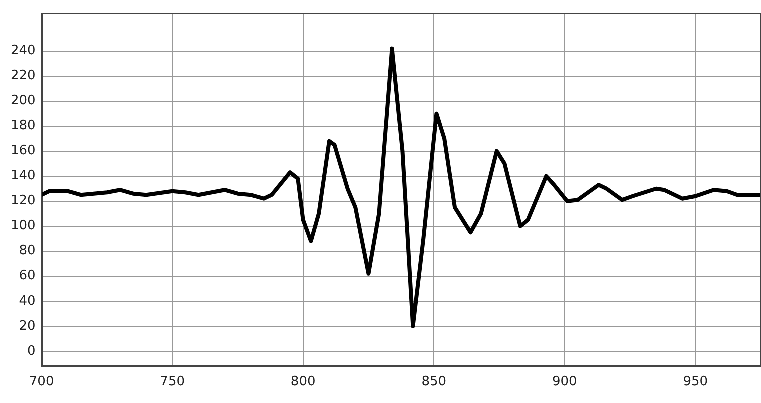 The height and width of the screenshot is (403, 761). I want to click on x-tick-label: 800, so click(303, 382).